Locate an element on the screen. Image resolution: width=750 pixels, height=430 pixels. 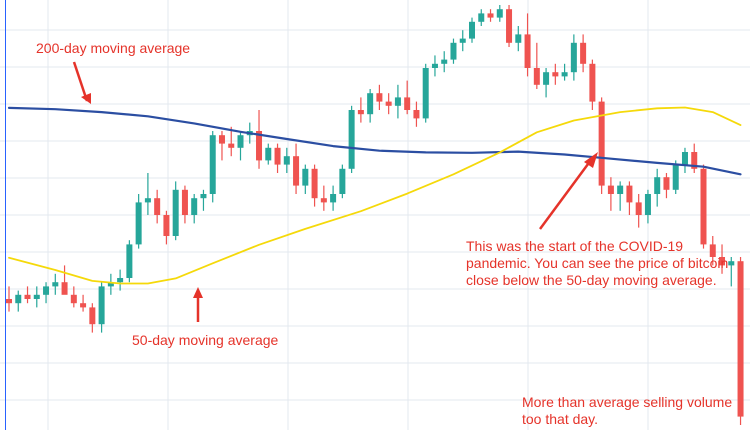
ma50-arrow-head is located at coordinates (198, 292).